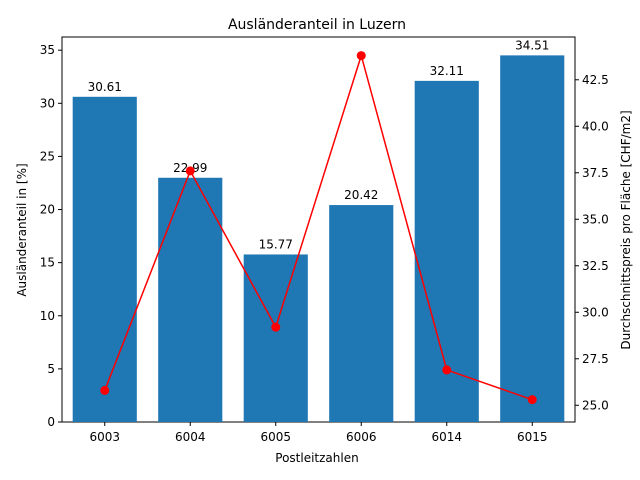 Image resolution: width=640 pixels, height=480 pixels. I want to click on y-axis-right-label: Durchschnittspreis pro Fläche [CHF/m2], so click(626, 229).